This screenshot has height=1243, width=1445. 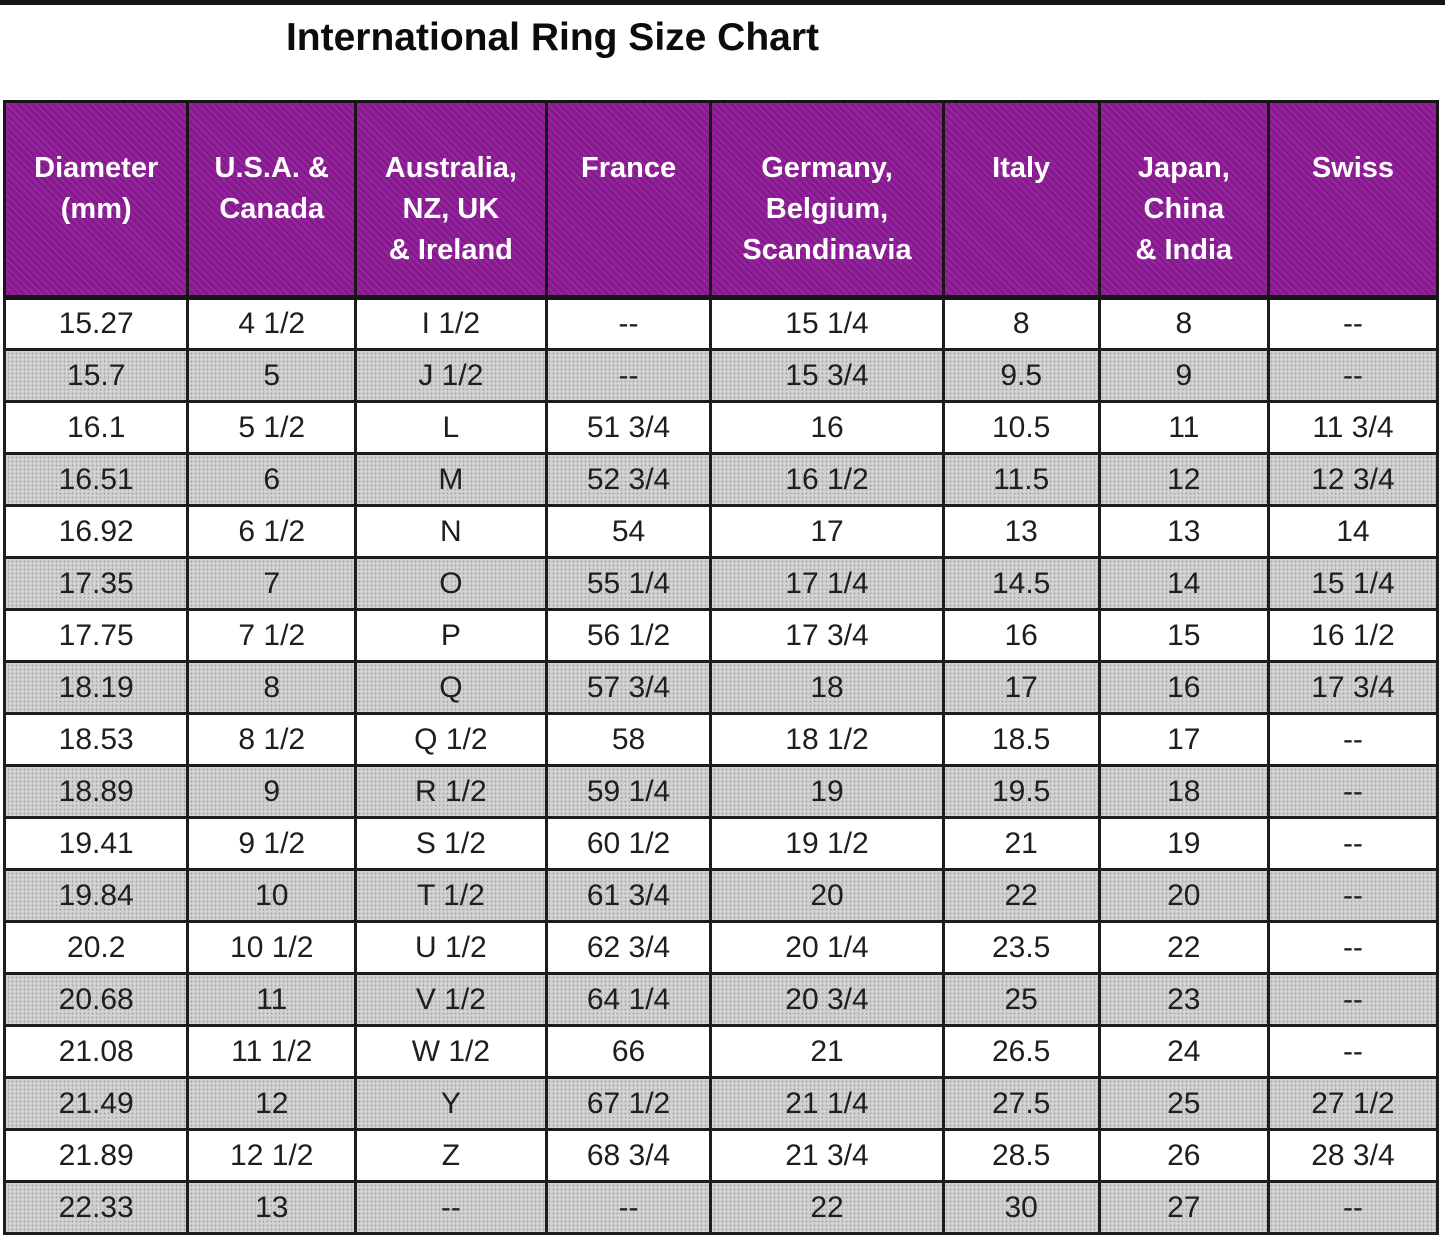 What do you see at coordinates (451, 375) in the screenshot?
I see `table-cell: J 1/2` at bounding box center [451, 375].